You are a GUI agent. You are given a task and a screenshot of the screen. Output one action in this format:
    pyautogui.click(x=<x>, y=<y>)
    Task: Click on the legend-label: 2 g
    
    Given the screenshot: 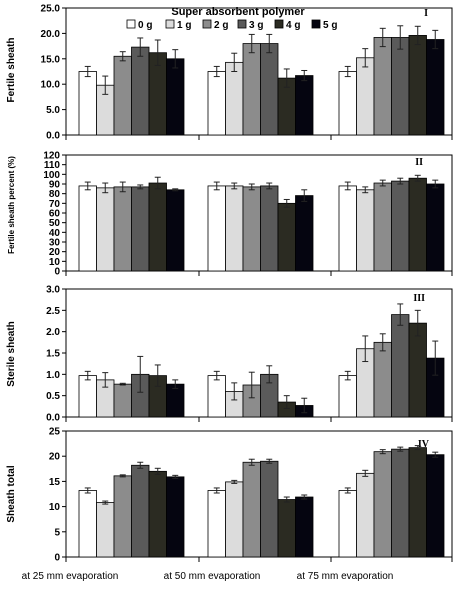 What is the action you would take?
    pyautogui.click(x=221, y=25)
    